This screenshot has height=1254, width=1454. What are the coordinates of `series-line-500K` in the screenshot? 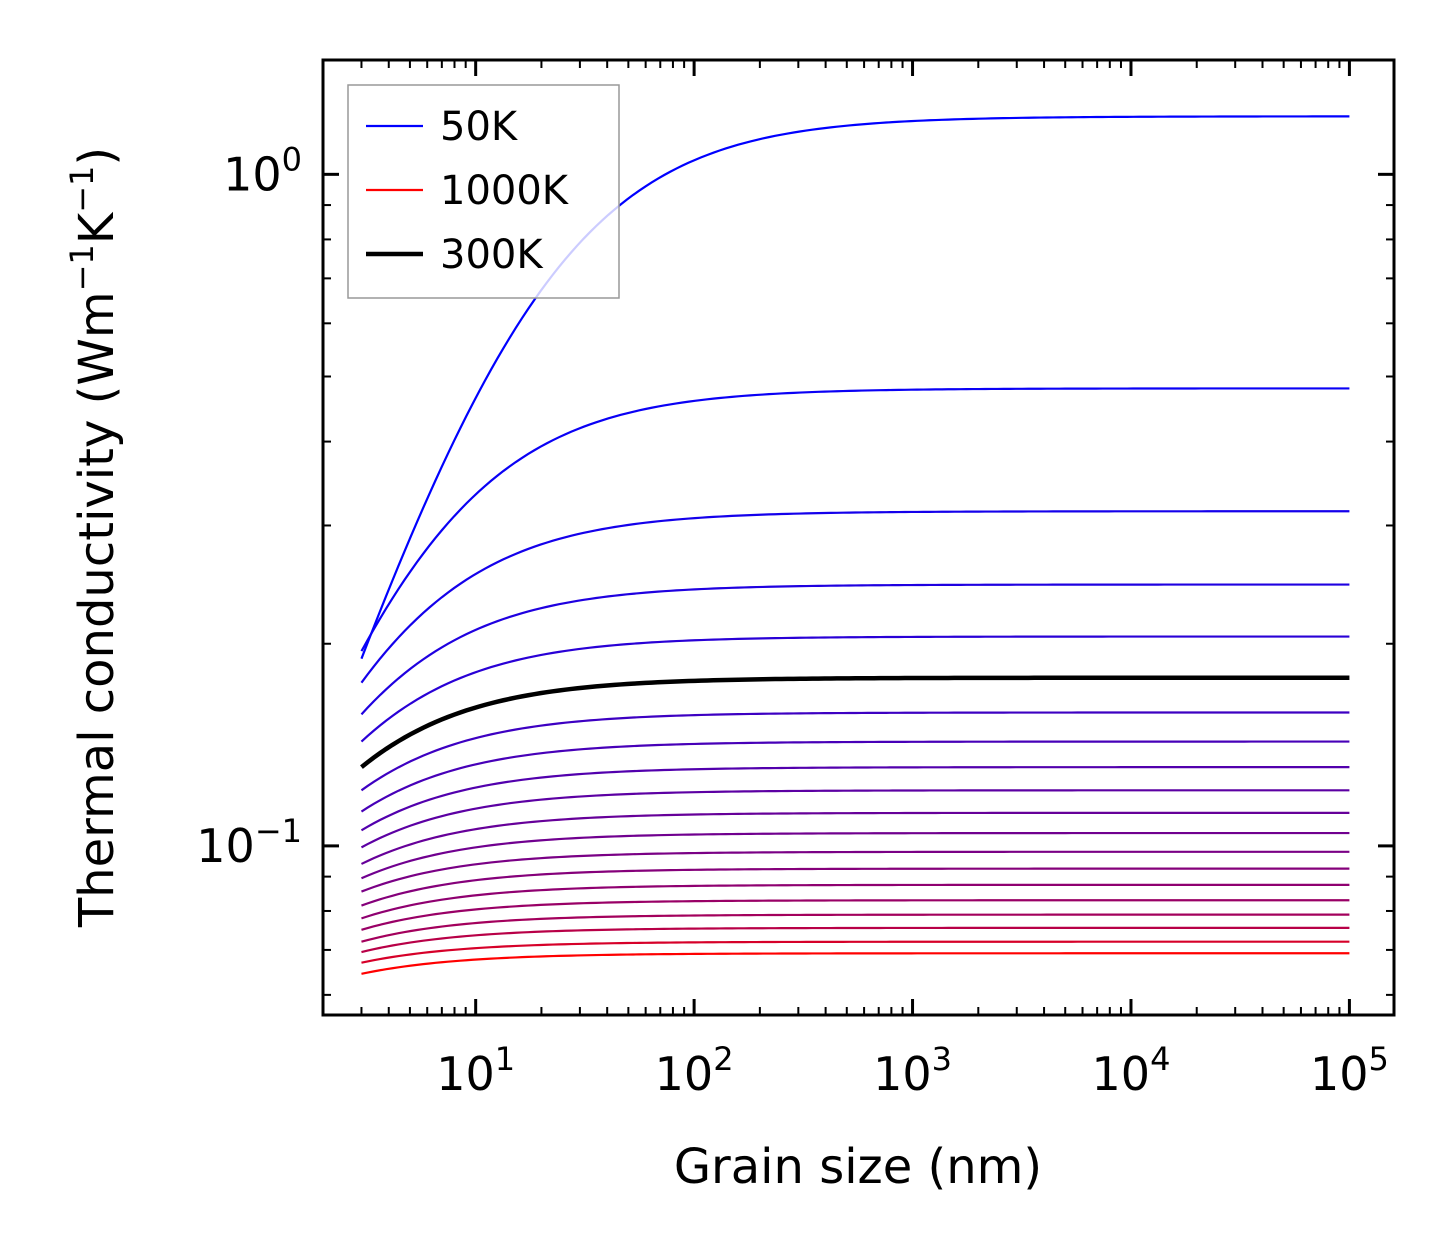 It's located at (855, 819).